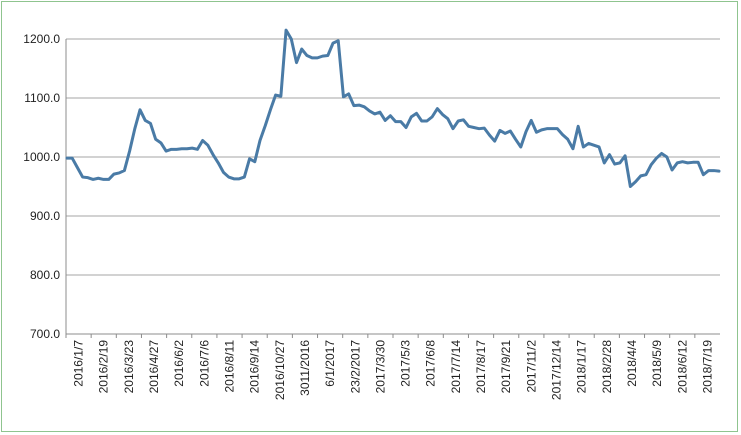 The width and height of the screenshot is (741, 435). I want to click on y-tick-label: 800.0, so click(45, 275).